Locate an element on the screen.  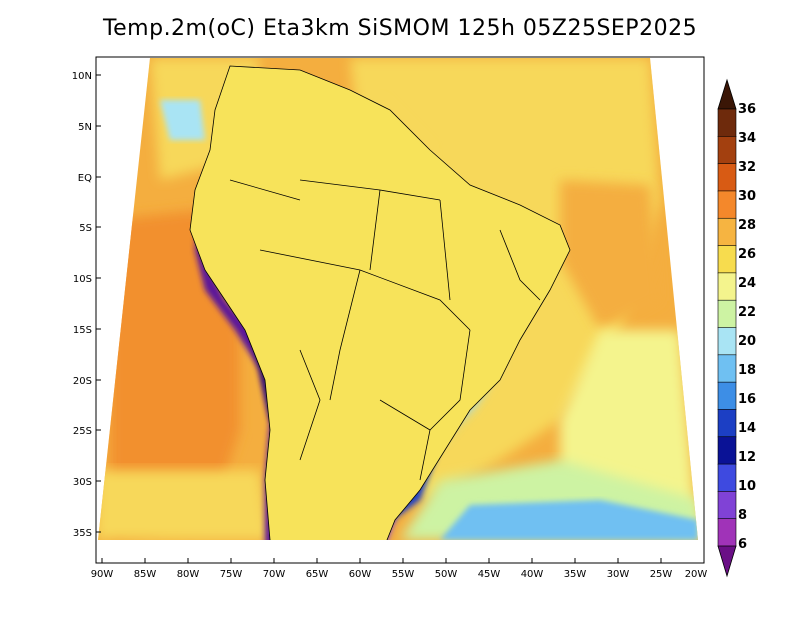
lon-label-40w: 40W is located at coordinates (532, 574).